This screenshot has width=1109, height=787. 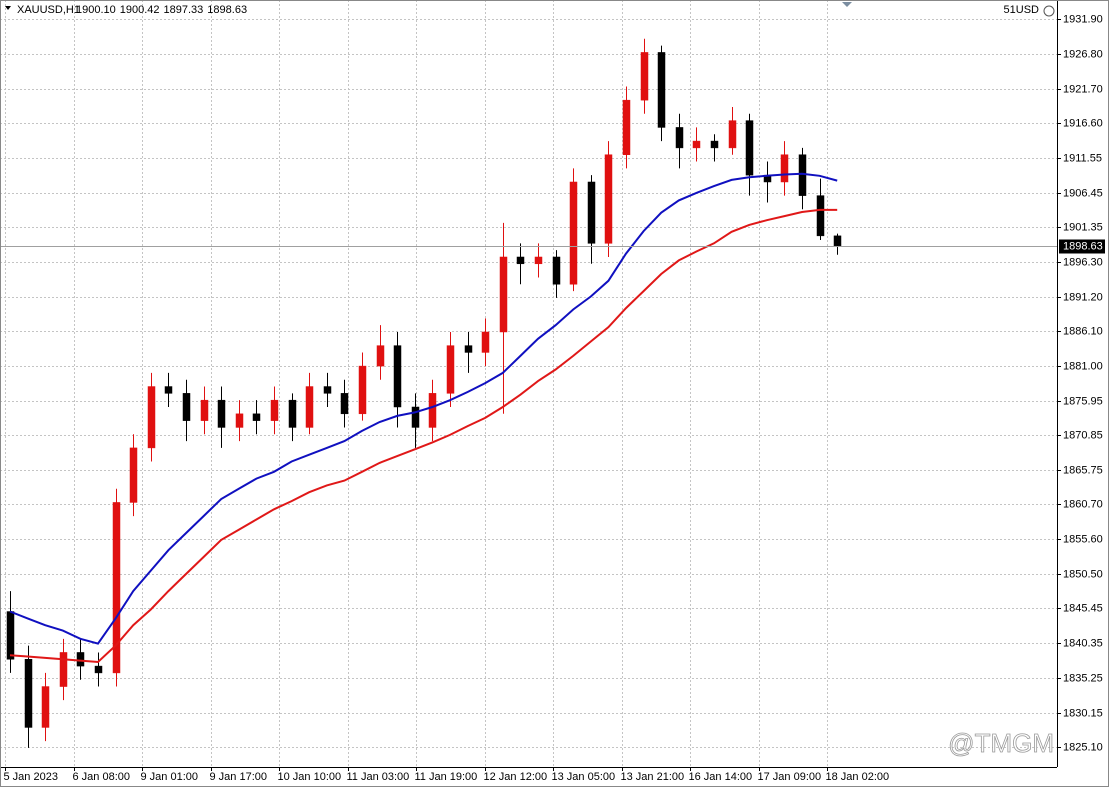 I want to click on x-tick-label: 10 Jan 10:00, so click(x=310, y=777).